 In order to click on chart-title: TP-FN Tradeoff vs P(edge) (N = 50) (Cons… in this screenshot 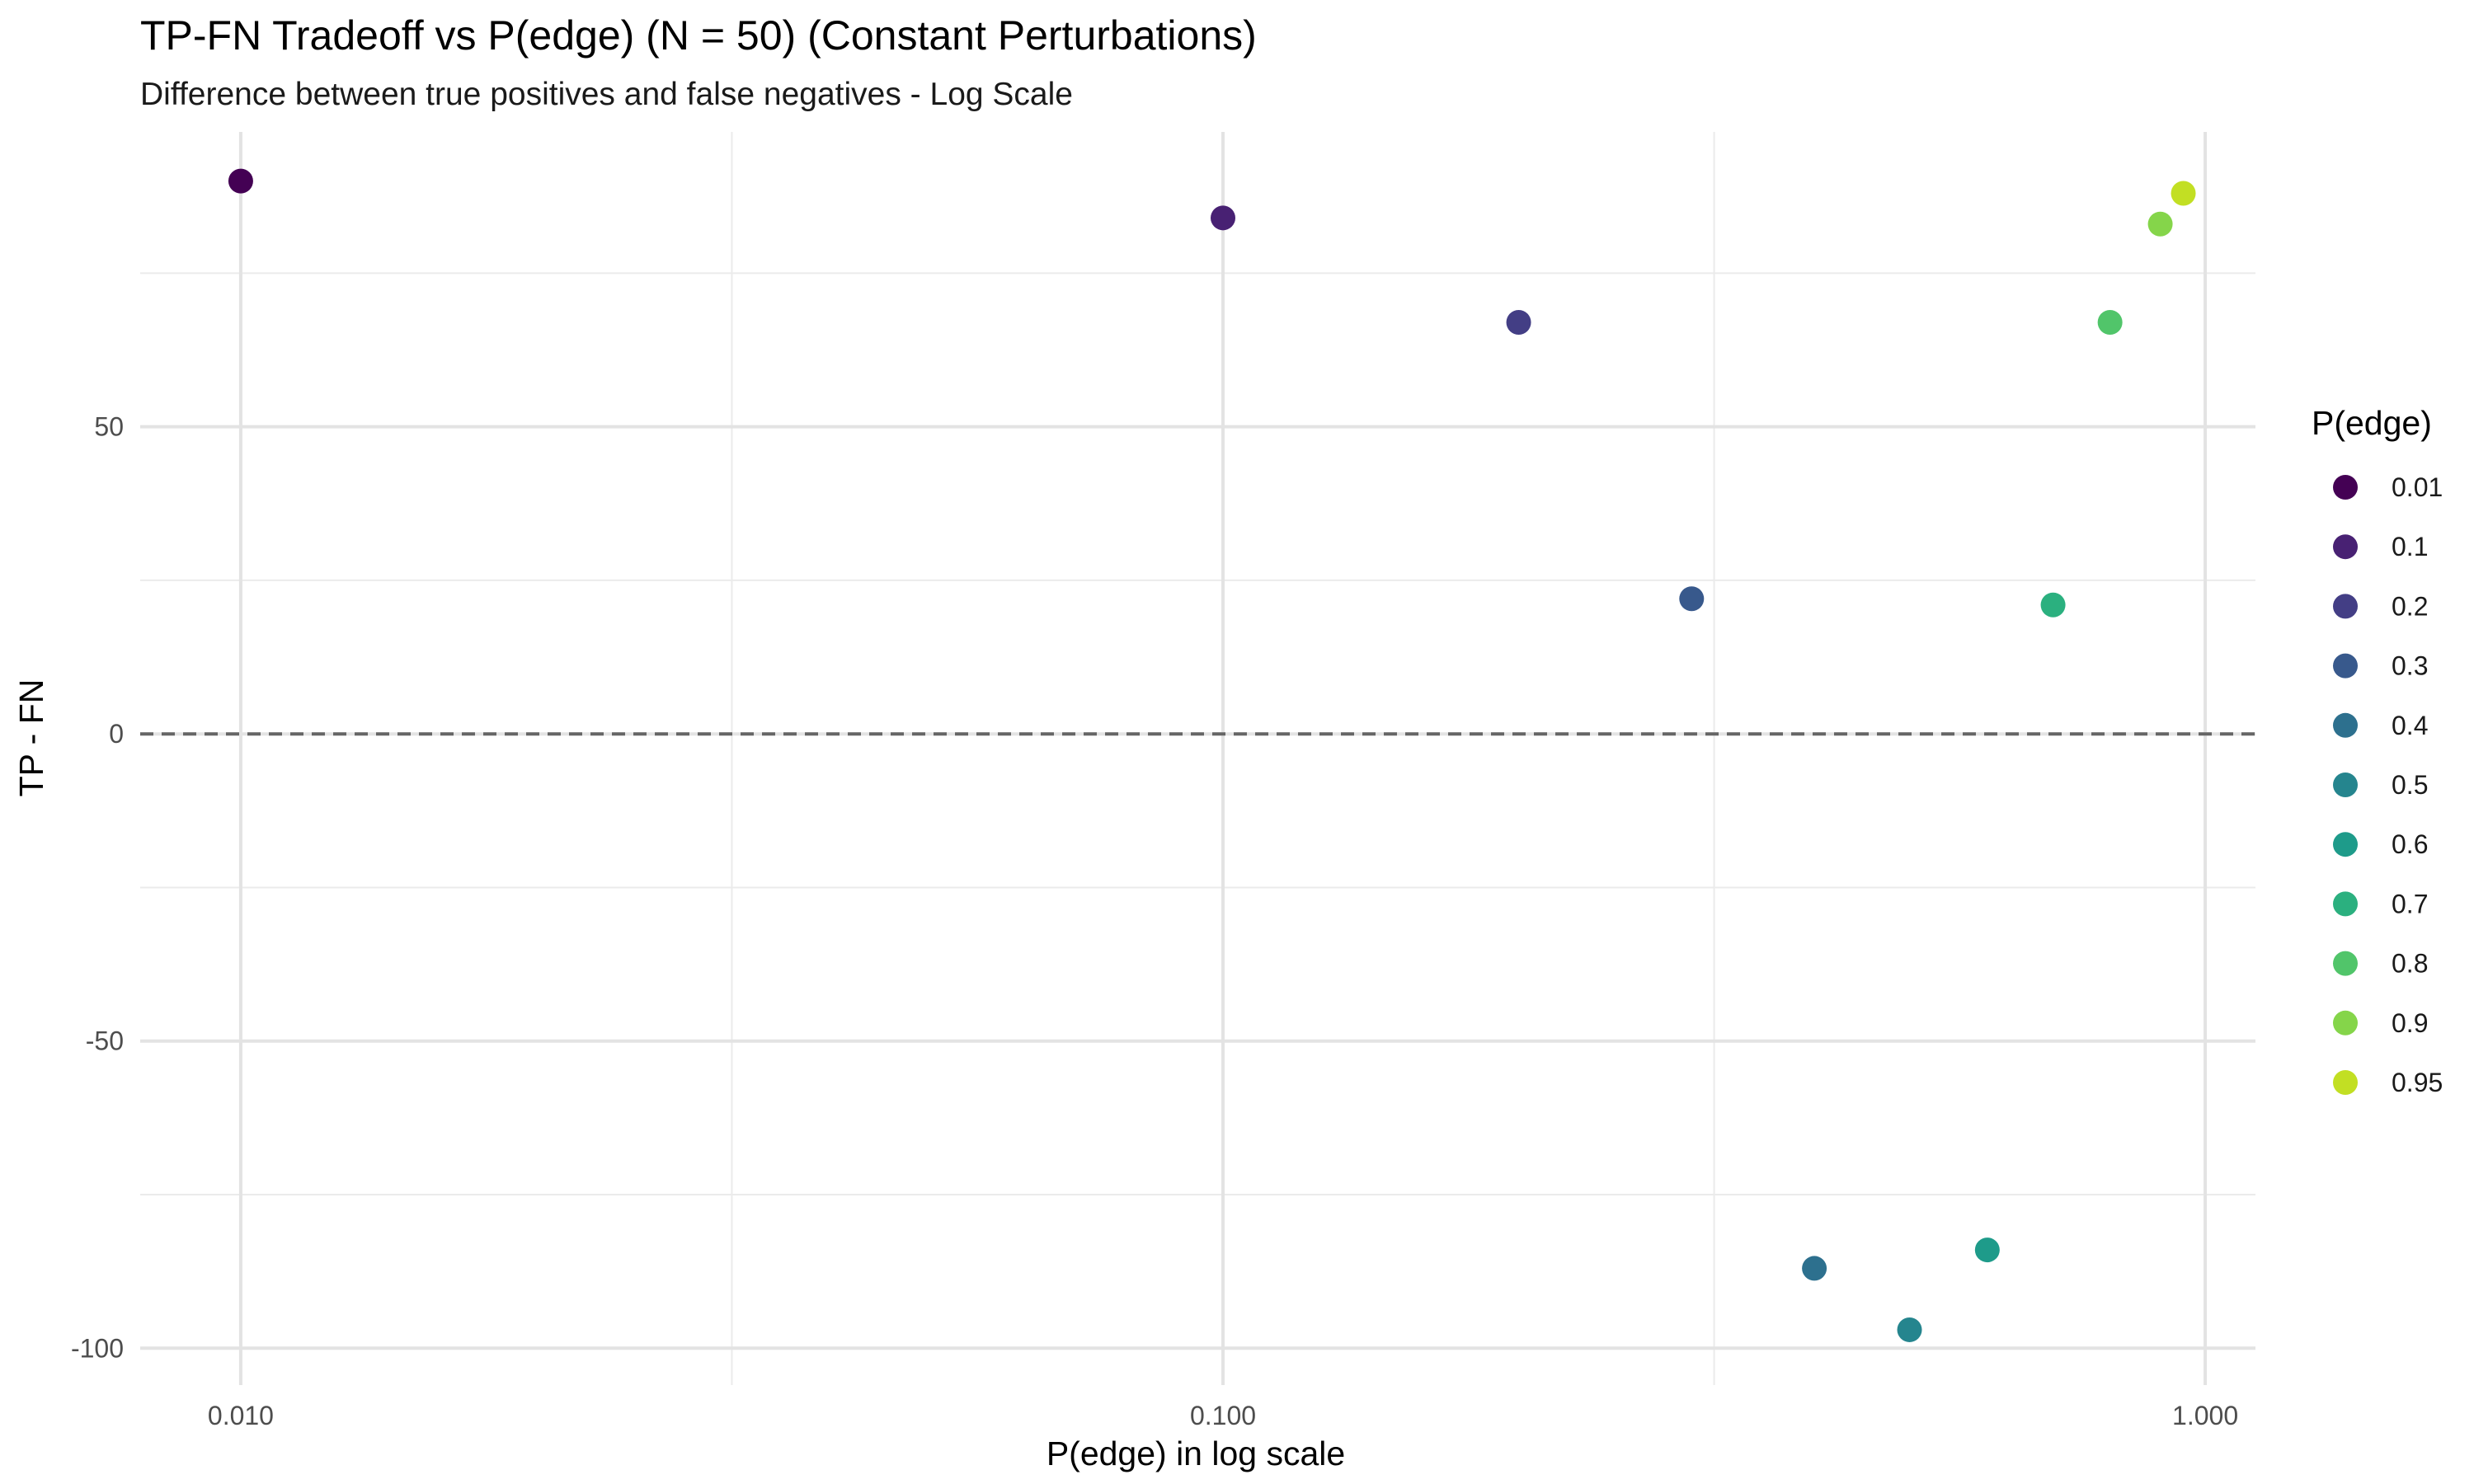, I will do `click(698, 35)`.